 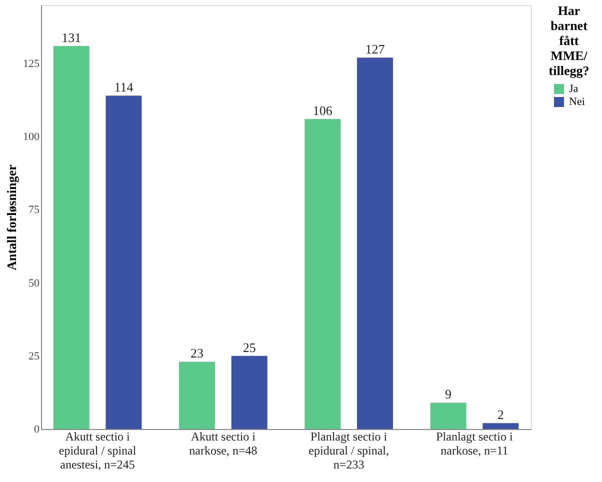 I want to click on data-label: 114, so click(x=124, y=87).